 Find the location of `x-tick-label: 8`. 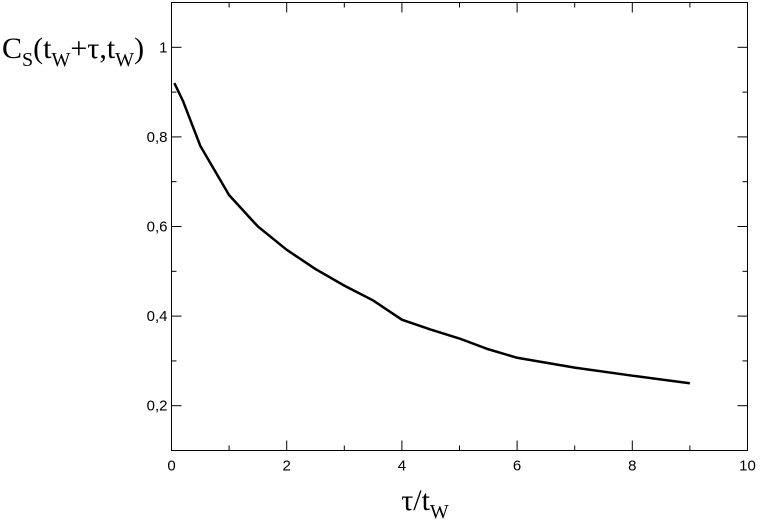

x-tick-label: 8 is located at coordinates (632, 466).